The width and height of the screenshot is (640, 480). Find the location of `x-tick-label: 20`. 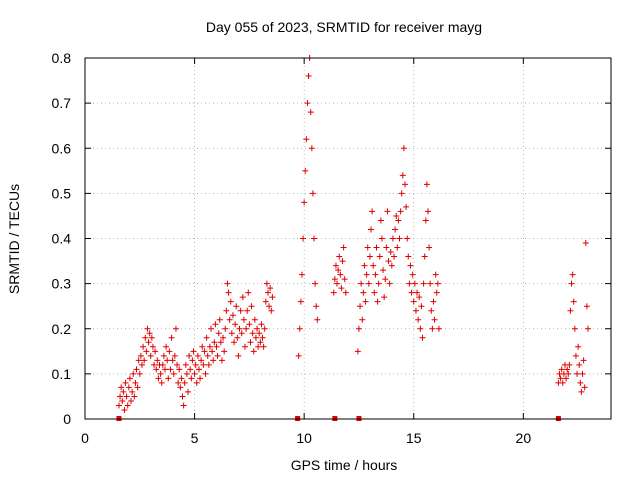

x-tick-label: 20 is located at coordinates (524, 438).